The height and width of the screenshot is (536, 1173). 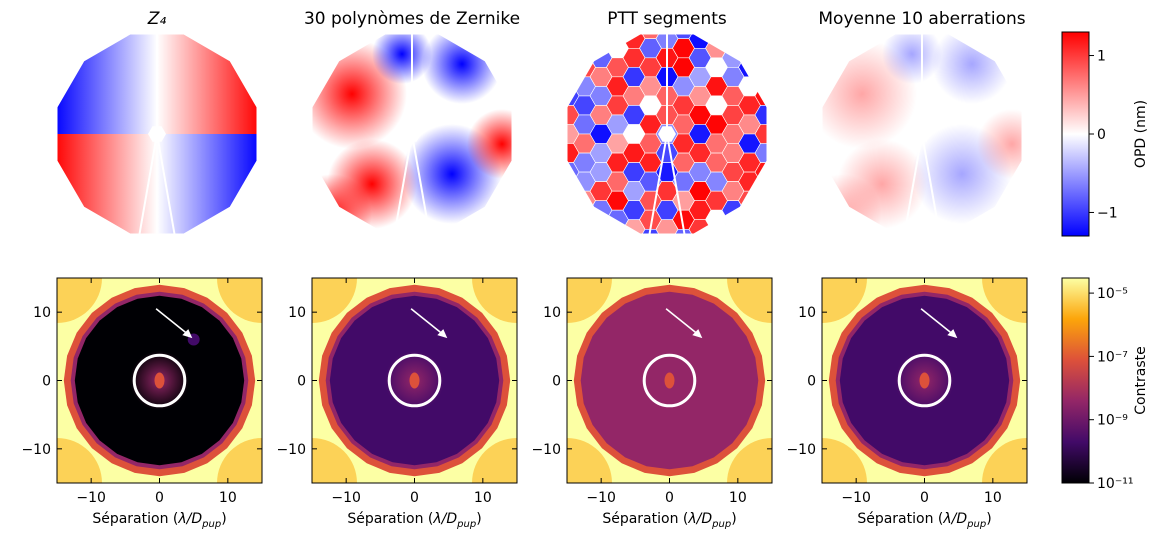 What do you see at coordinates (1112, 421) in the screenshot?
I see `colorbar-tick-label: 10⁻⁹` at bounding box center [1112, 421].